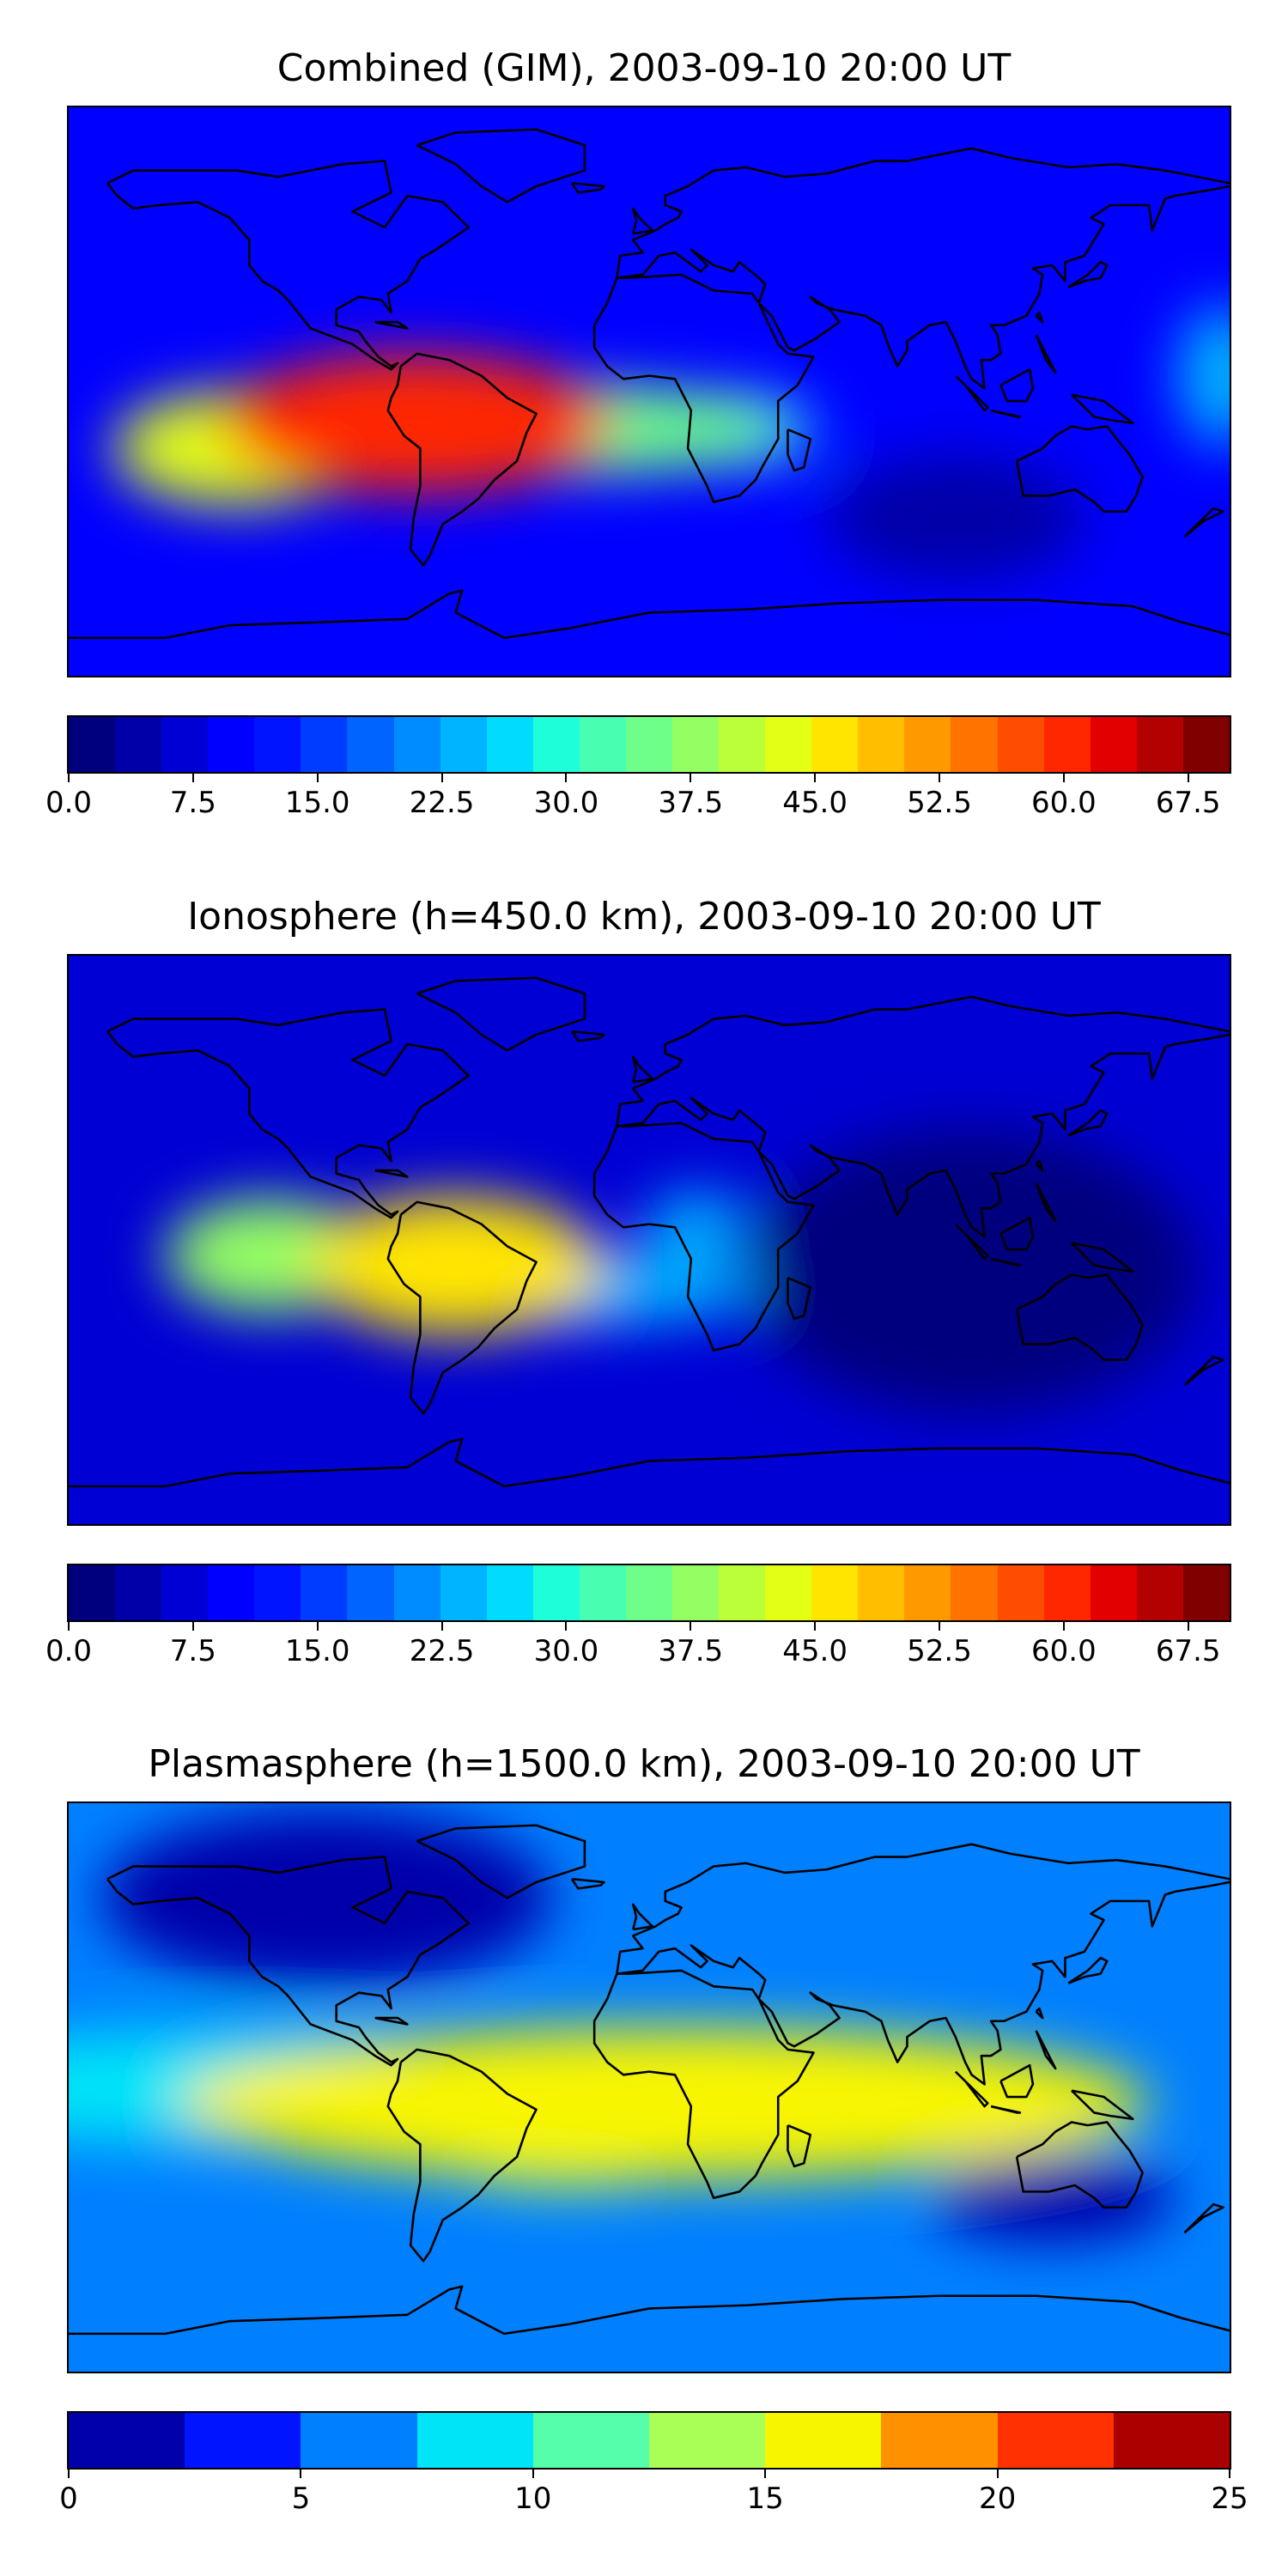  I want to click on chart-title: Combined (GIM), 2003-09-10 20:00 UT, so click(644, 68).